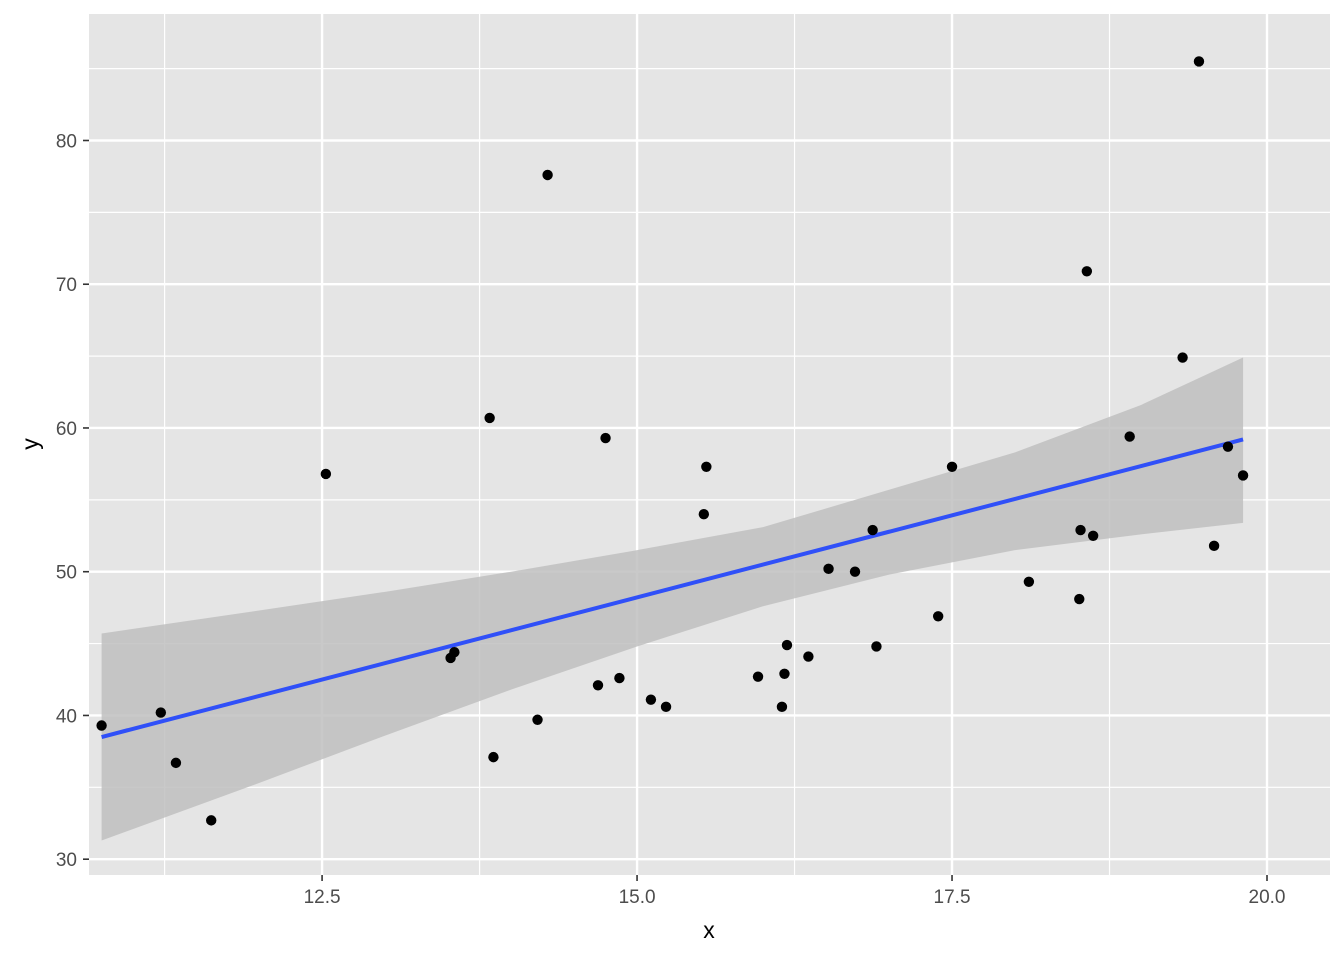 This screenshot has width=1344, height=960. I want to click on x-axis-title: x, so click(709, 930).